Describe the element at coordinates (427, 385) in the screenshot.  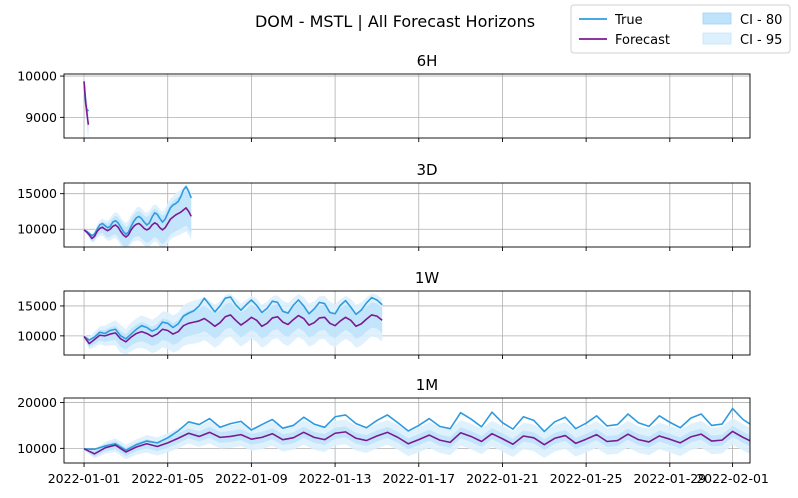
I see `subplot-title: 1M` at that location.